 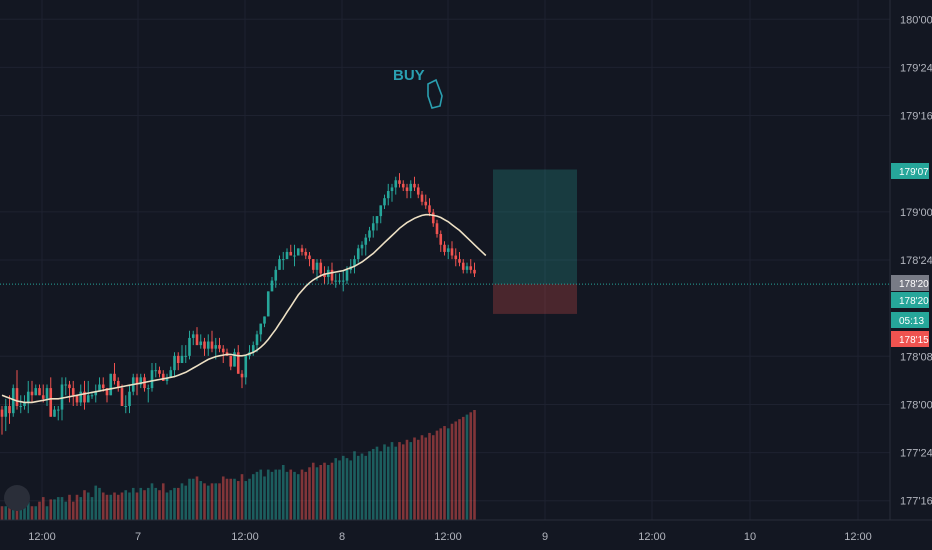 What do you see at coordinates (535, 227) in the screenshot?
I see `target-zone` at bounding box center [535, 227].